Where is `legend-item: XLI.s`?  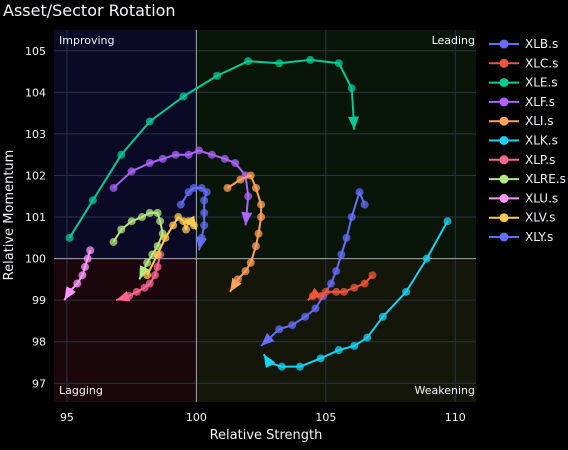 legend-item: XLI.s is located at coordinates (521, 121).